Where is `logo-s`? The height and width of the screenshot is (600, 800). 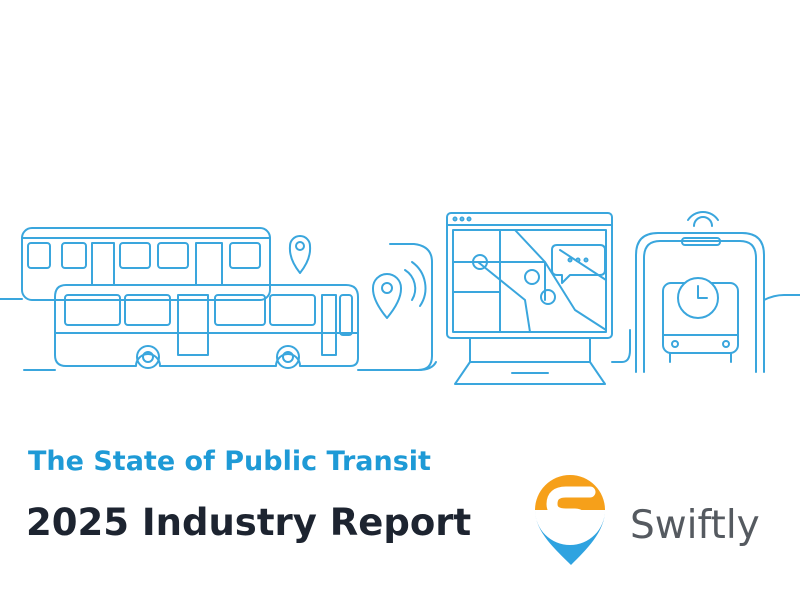 logo-s is located at coordinates (570, 510).